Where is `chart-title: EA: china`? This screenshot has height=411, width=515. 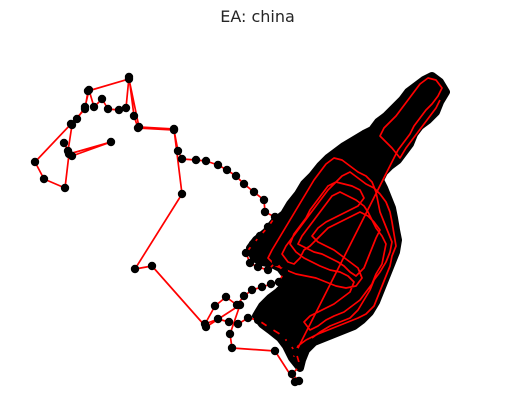
chart-title: EA: china is located at coordinates (257, 16).